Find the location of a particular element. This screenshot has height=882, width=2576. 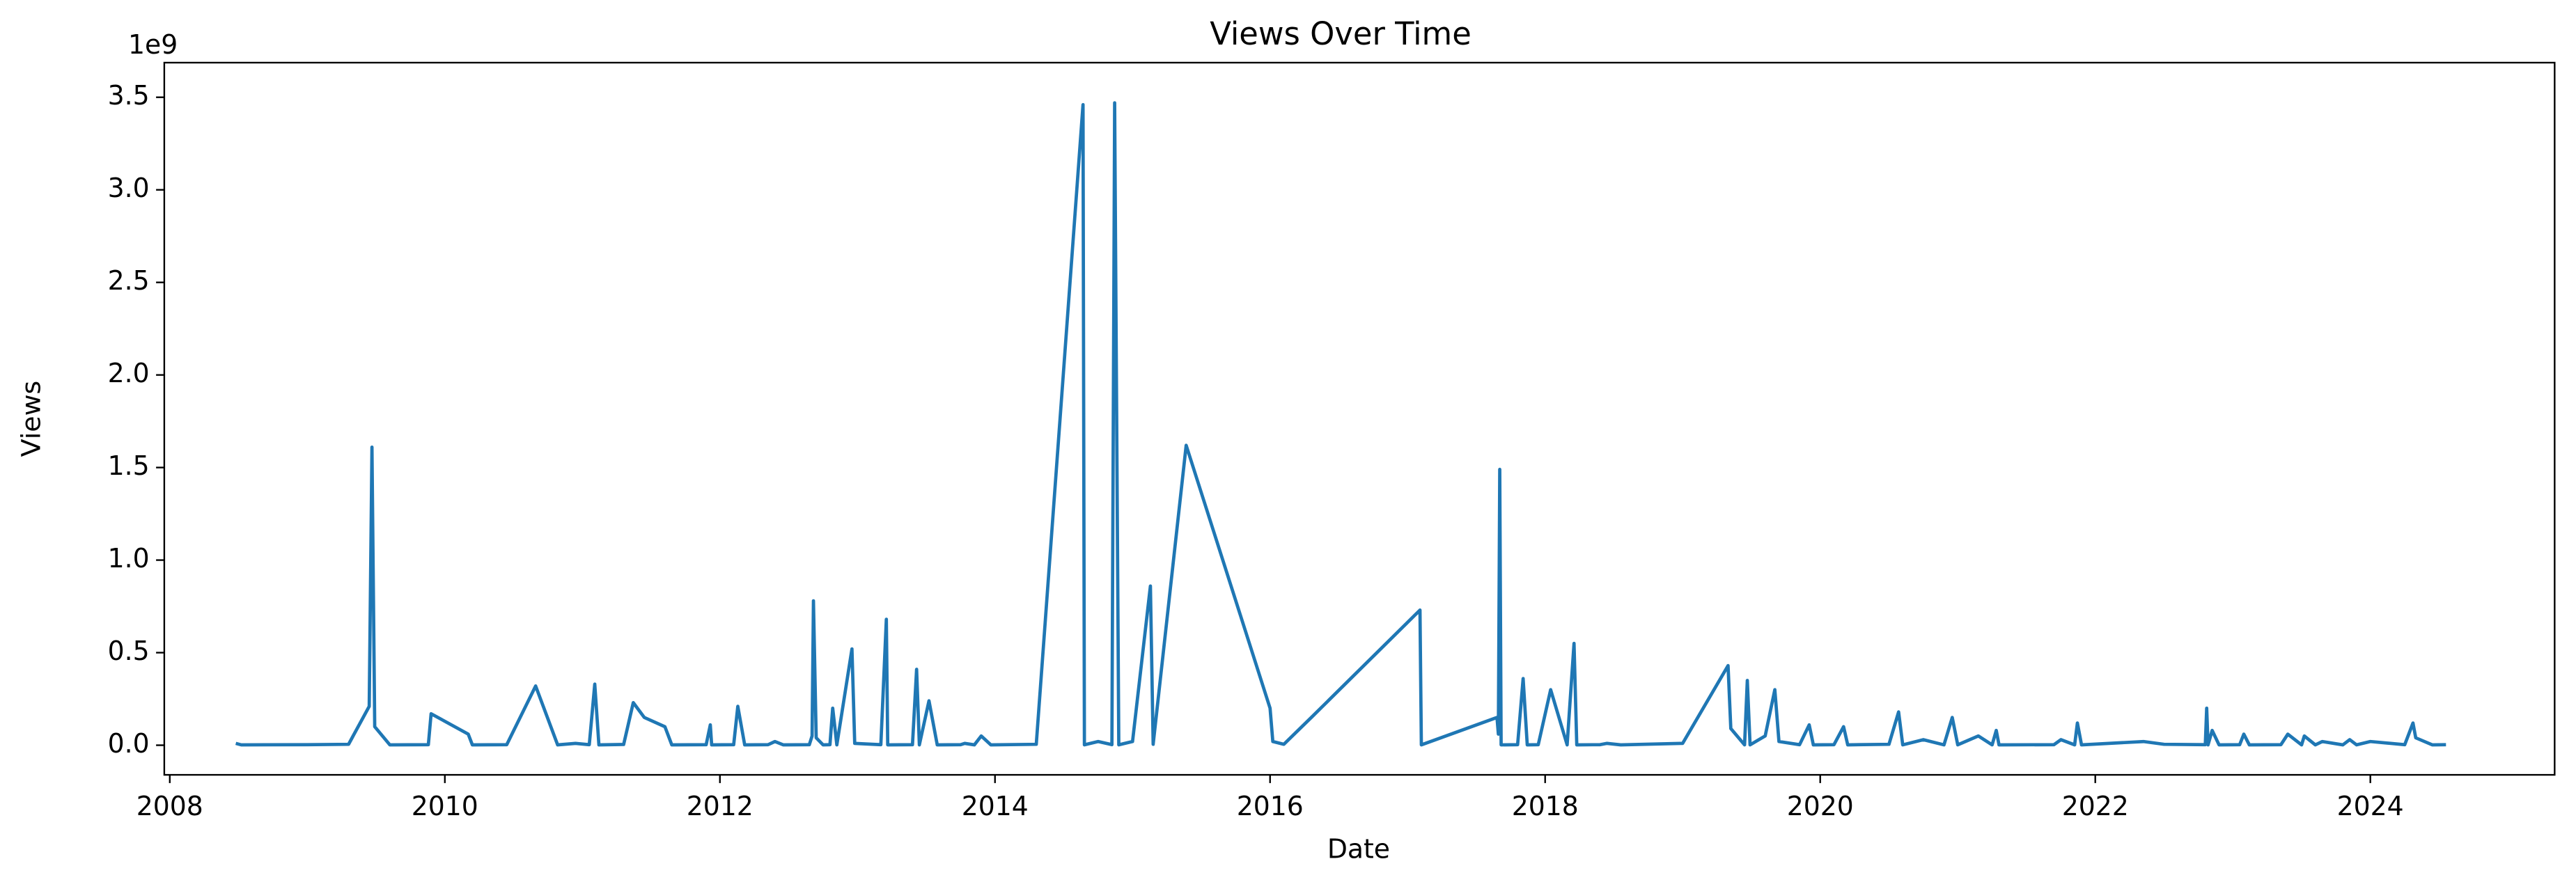

y-tick-label: 1.5 is located at coordinates (129, 465).